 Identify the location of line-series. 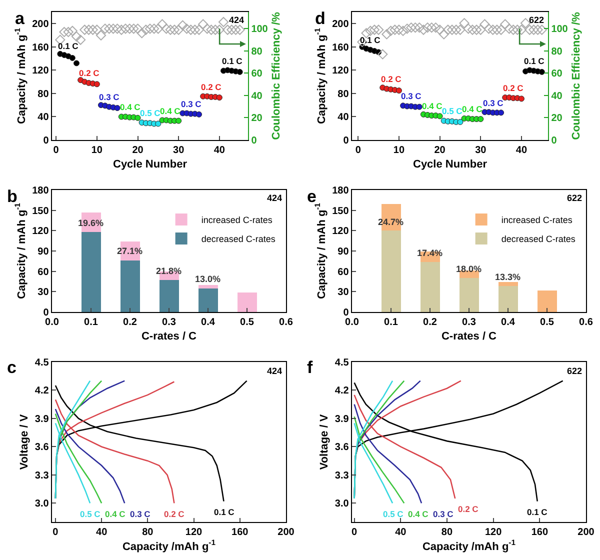
(72, 440).